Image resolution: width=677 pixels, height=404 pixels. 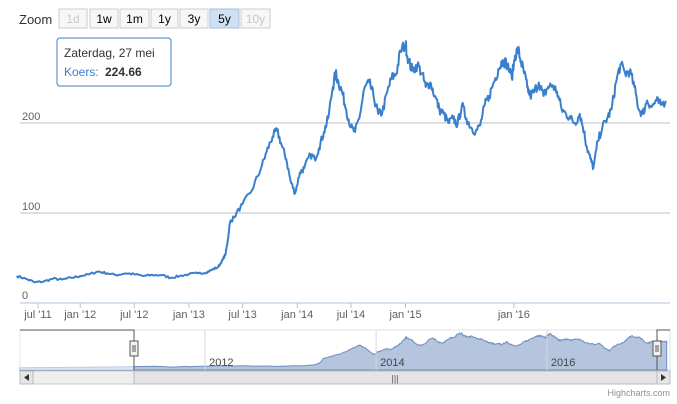 I want to click on zoom-button-1y: 1y, so click(x=164, y=18).